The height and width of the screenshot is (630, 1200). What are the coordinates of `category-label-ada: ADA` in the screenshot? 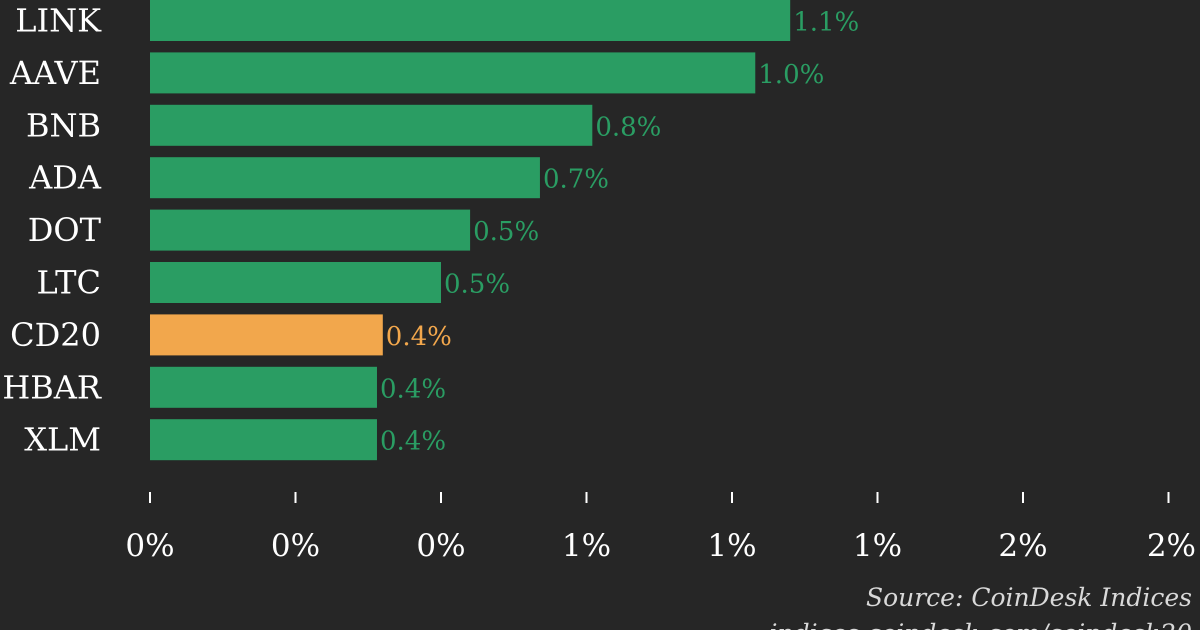 It's located at (65, 178).